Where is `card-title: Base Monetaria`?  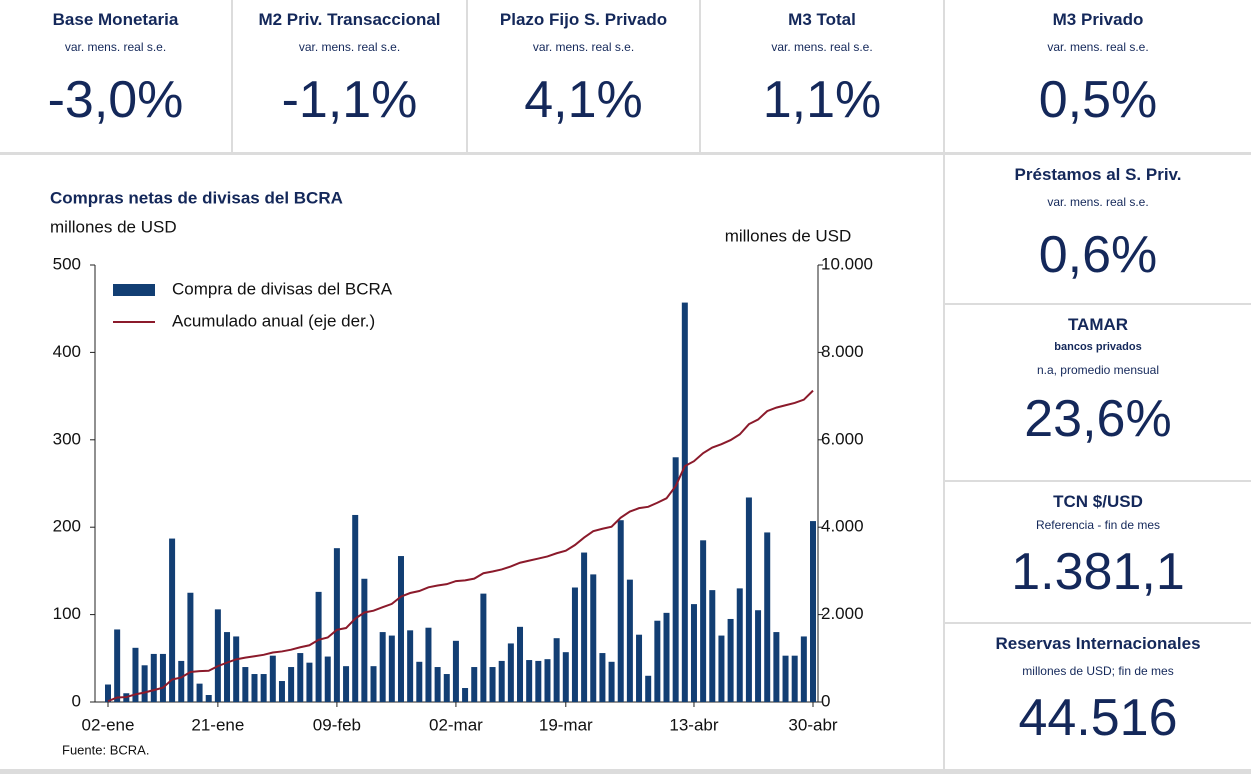 card-title: Base Monetaria is located at coordinates (115, 19).